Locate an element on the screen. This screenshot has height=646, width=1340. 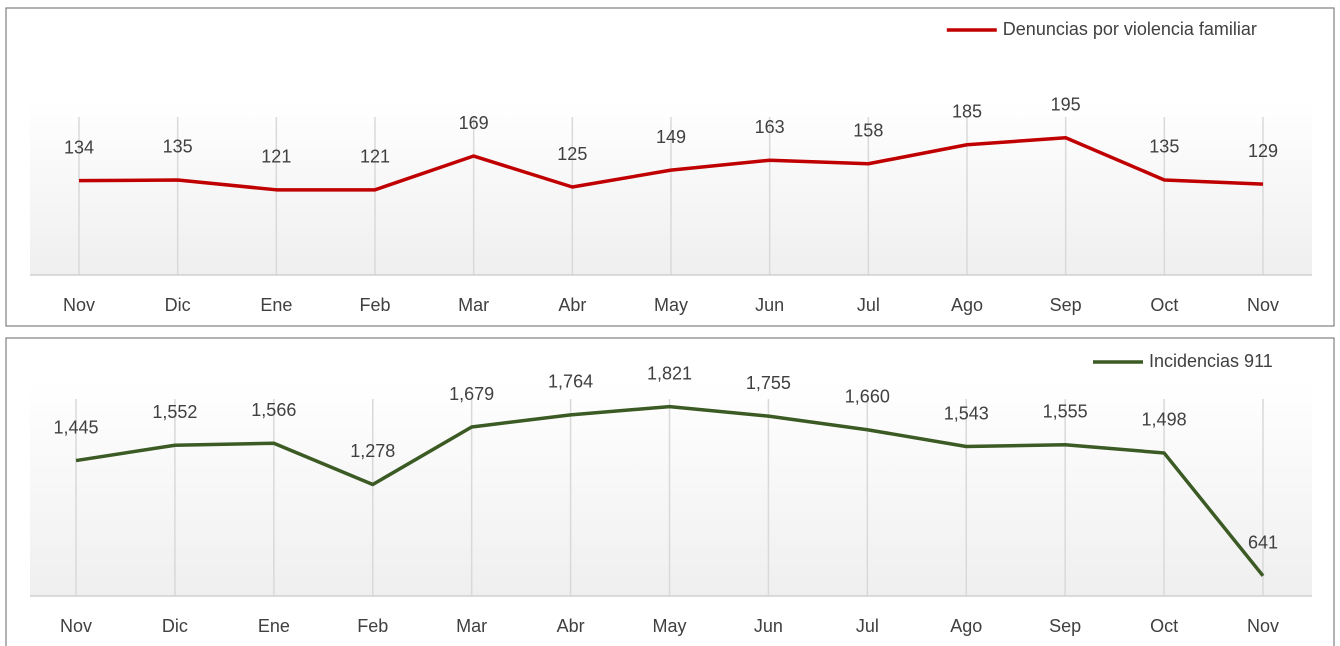
data-label: 1,552 is located at coordinates (174, 412).